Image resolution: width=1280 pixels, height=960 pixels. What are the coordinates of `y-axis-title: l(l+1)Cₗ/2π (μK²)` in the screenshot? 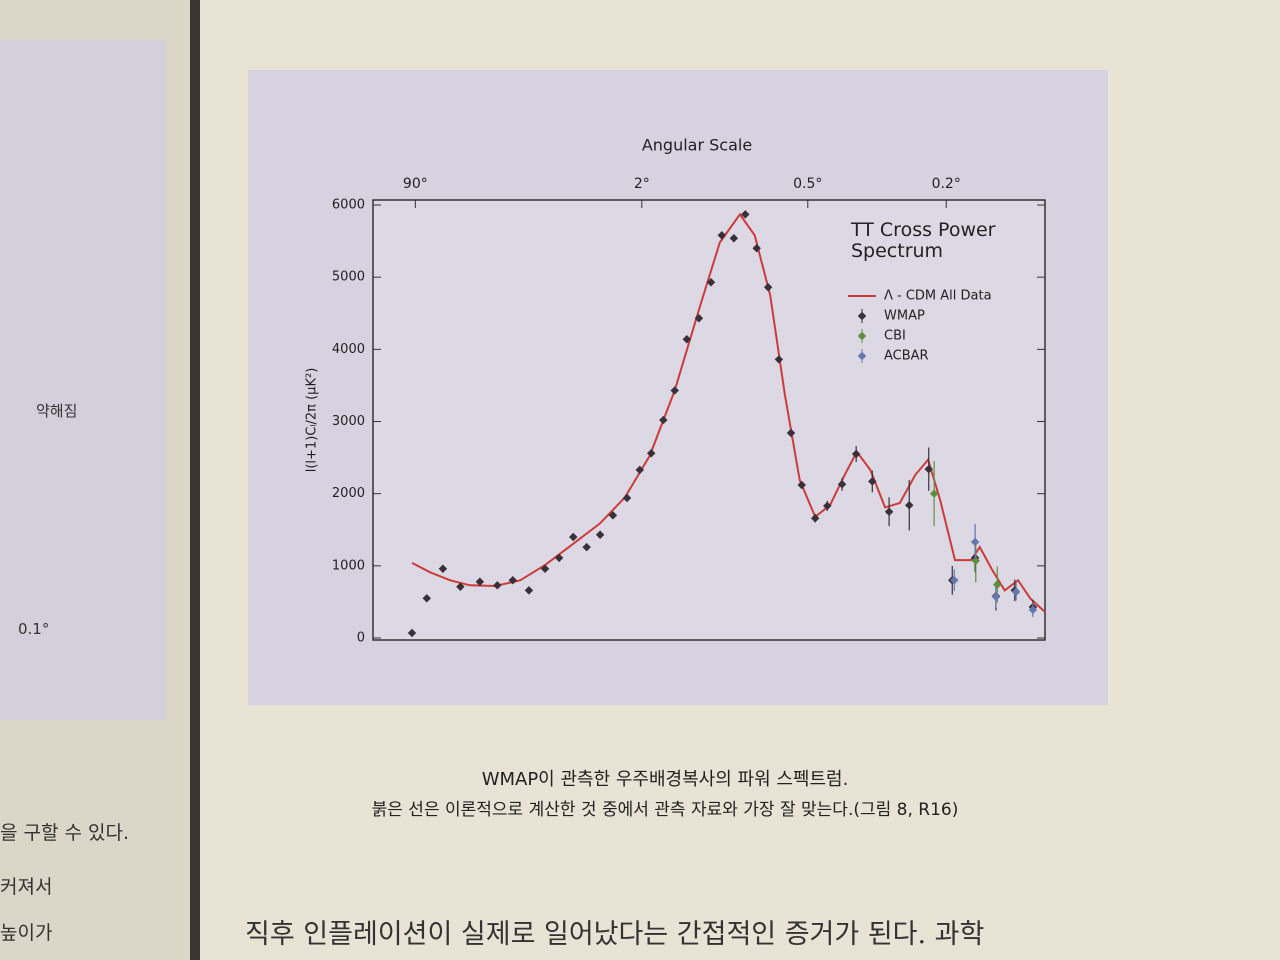 It's located at (312, 420).